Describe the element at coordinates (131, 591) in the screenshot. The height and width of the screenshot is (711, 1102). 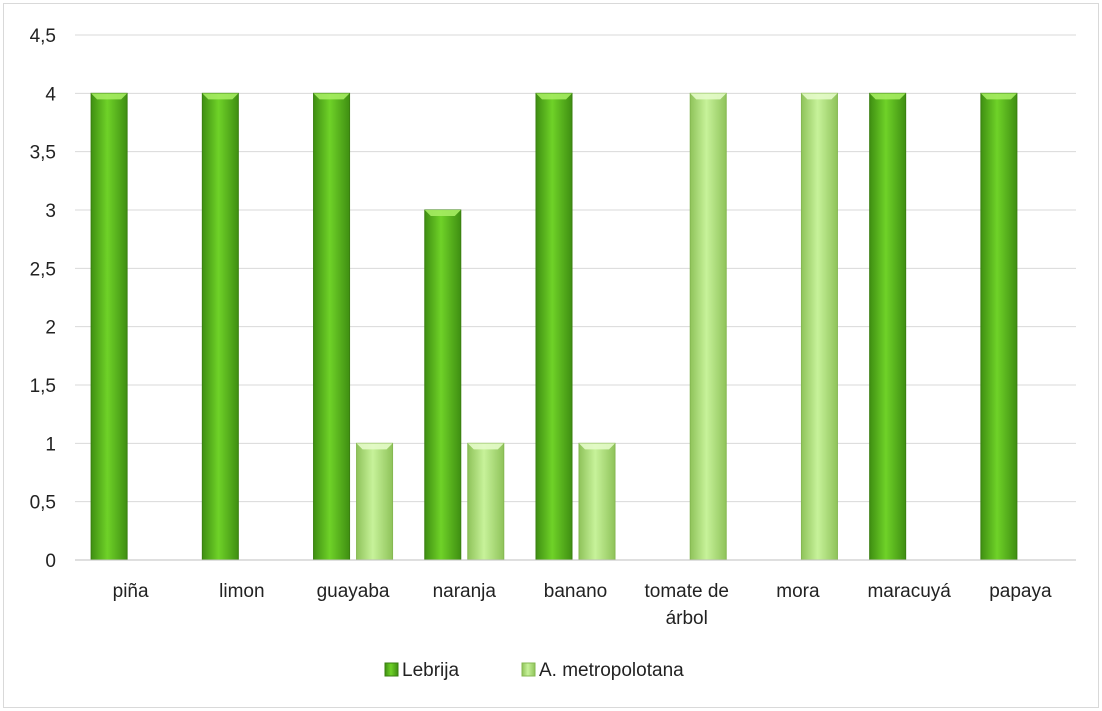
I see `x-tick-label: piña` at that location.